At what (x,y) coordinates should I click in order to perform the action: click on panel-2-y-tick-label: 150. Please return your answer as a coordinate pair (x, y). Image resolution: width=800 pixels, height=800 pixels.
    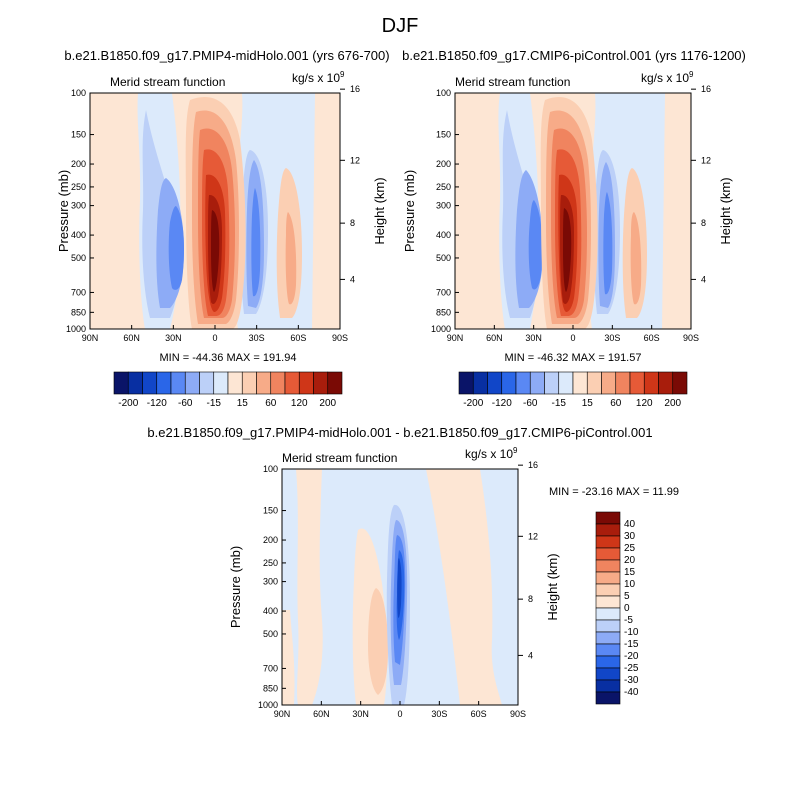
    Looking at the image, I should click on (270, 511).